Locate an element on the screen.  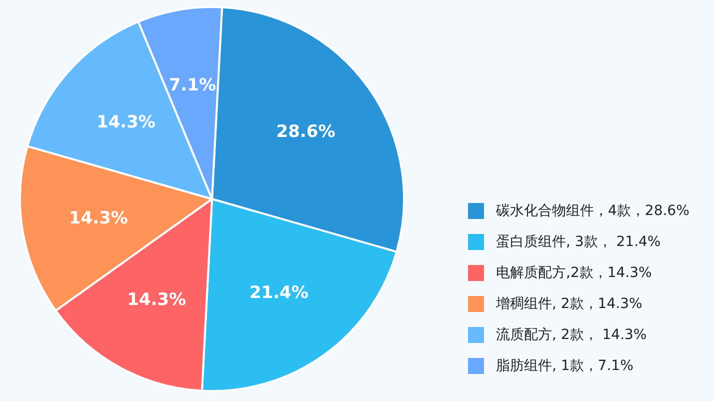
data-label: 28.6% is located at coordinates (306, 132).